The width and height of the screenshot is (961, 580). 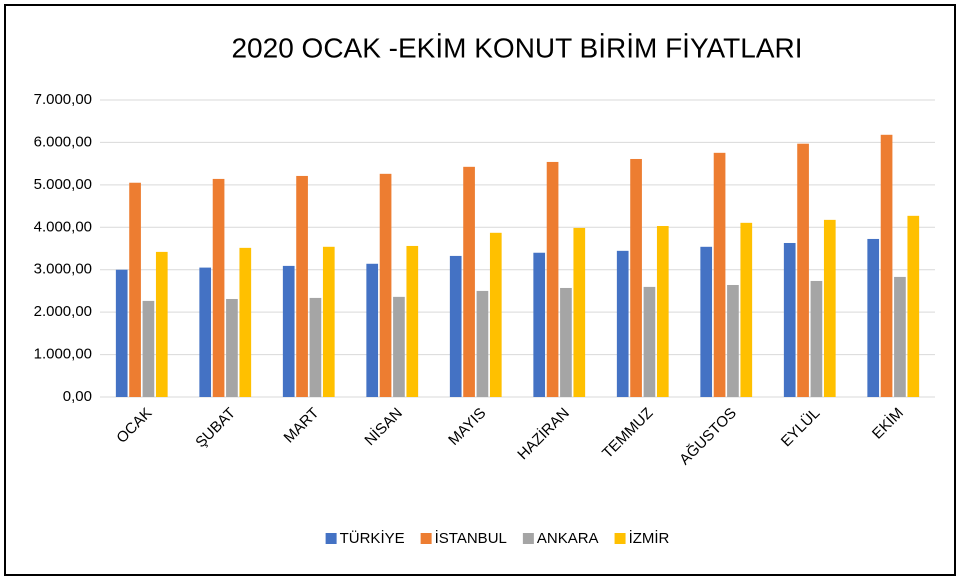 What do you see at coordinates (63, 311) in the screenshot?
I see `y-tick-label: 2.000,00` at bounding box center [63, 311].